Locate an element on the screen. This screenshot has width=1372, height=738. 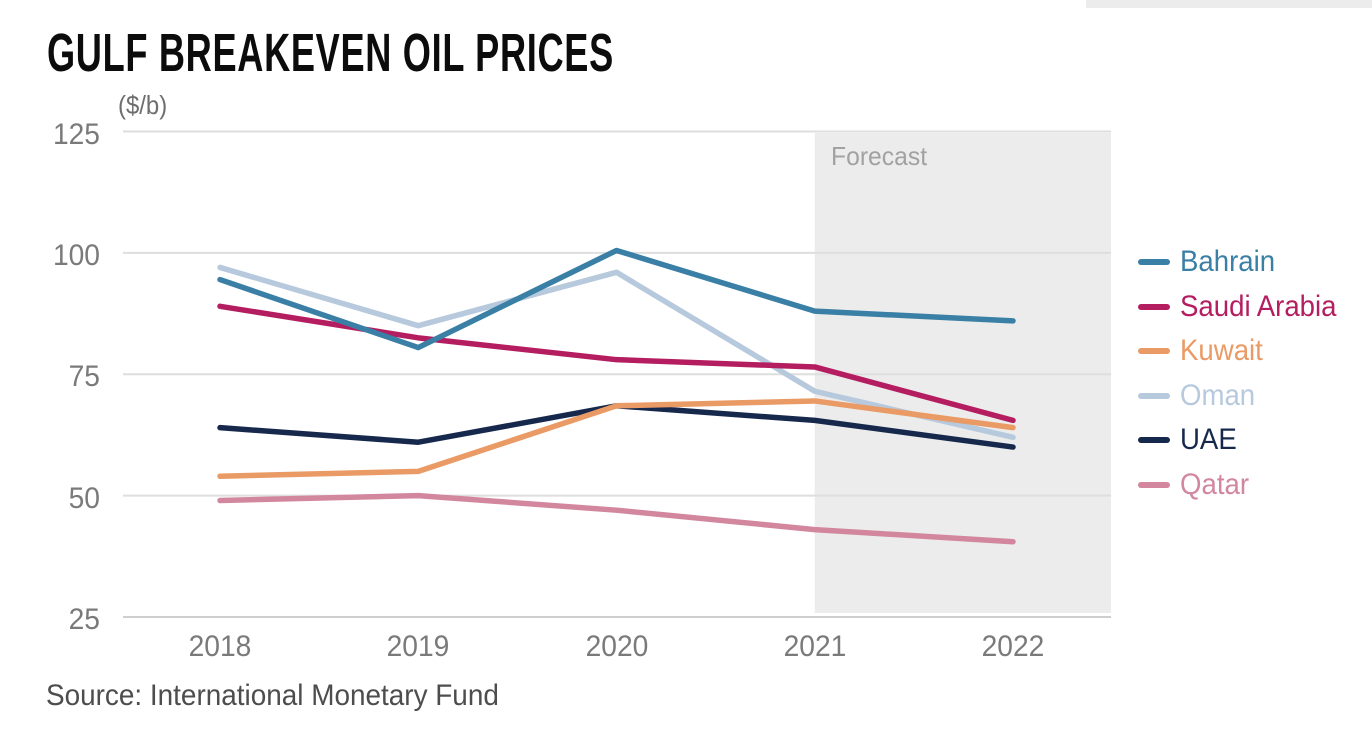
legend-label-bahrain: Bahrain is located at coordinates (1228, 261).